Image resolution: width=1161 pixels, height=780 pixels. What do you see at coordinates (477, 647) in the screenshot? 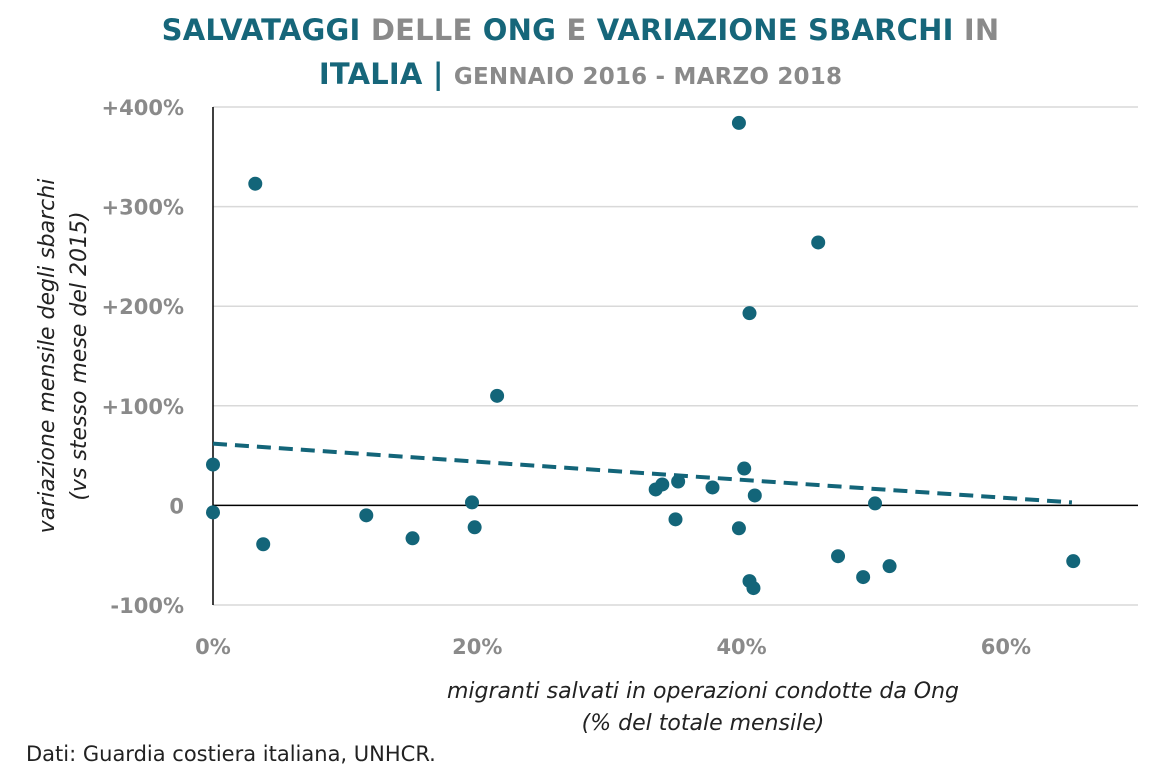
I see `x-tick-label: 20%` at bounding box center [477, 647].